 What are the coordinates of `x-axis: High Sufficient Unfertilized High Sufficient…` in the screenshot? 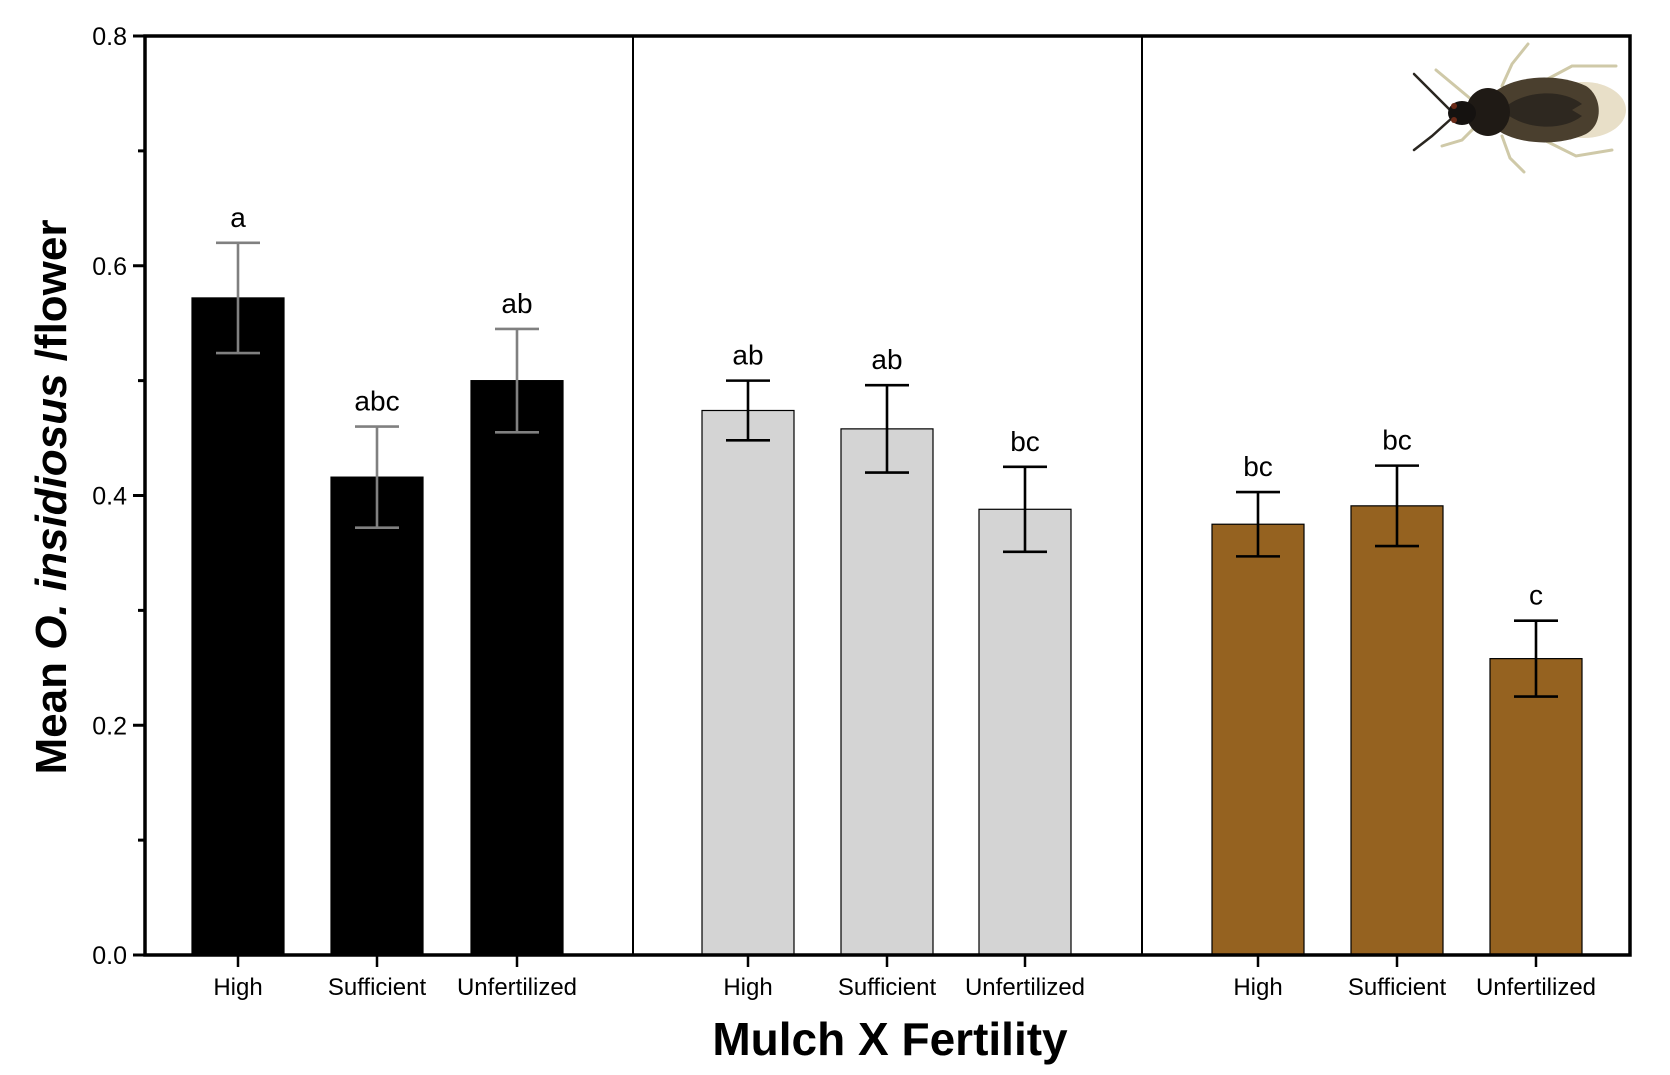 It's located at (904, 978).